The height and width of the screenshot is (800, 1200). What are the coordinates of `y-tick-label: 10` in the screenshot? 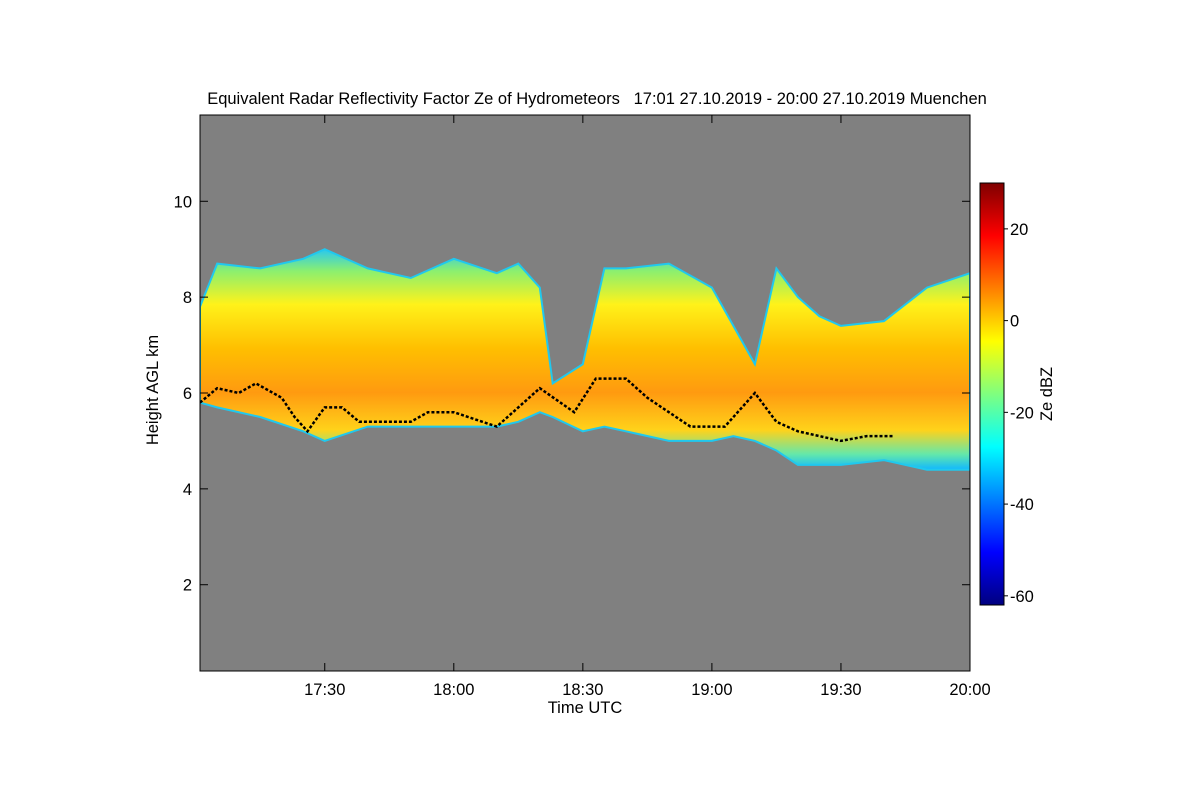 It's located at (183, 202).